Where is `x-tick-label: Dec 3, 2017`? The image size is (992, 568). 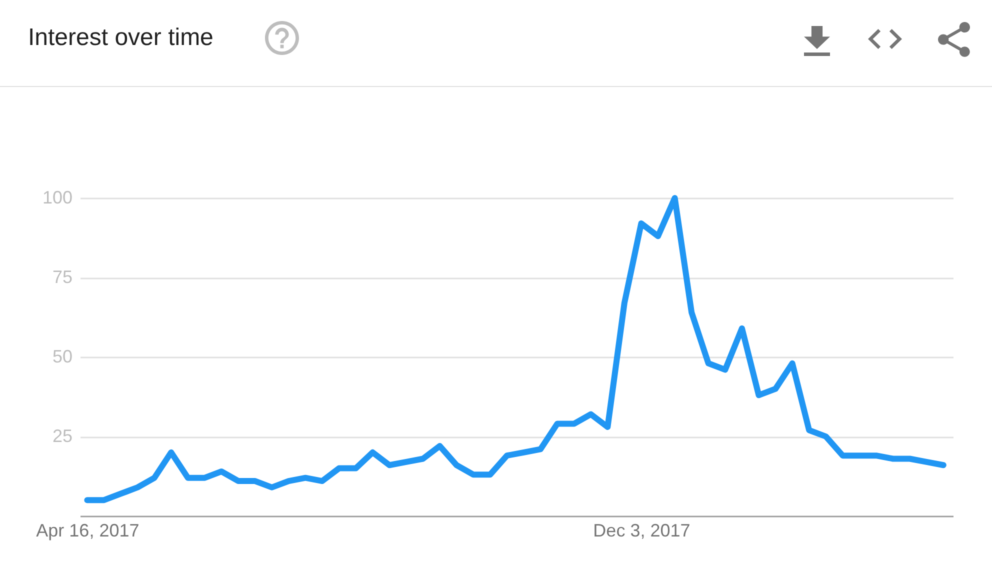
x-tick-label: Dec 3, 2017 is located at coordinates (641, 530).